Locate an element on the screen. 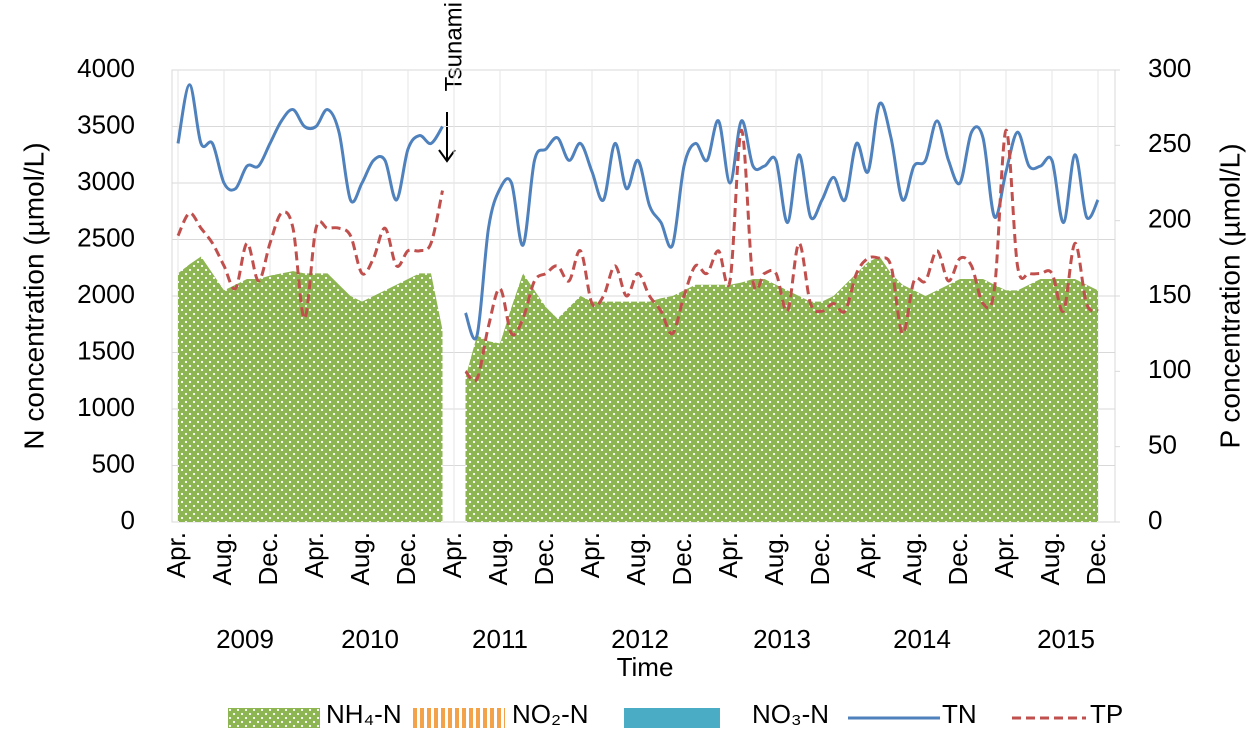  y-tick-label: 4000 is located at coordinates (106, 68).